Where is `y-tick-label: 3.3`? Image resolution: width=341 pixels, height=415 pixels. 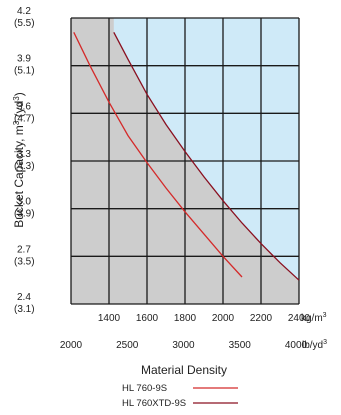 y-tick-label: 3.3 is located at coordinates (24, 154).